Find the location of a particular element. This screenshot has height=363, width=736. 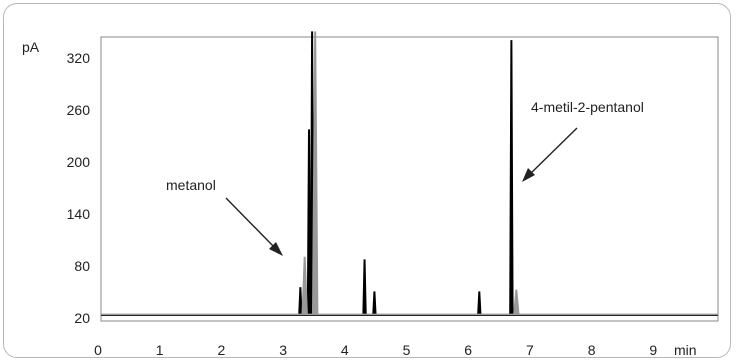

annotation-pentanol: 4-metil-2-pentanol is located at coordinates (587, 107).